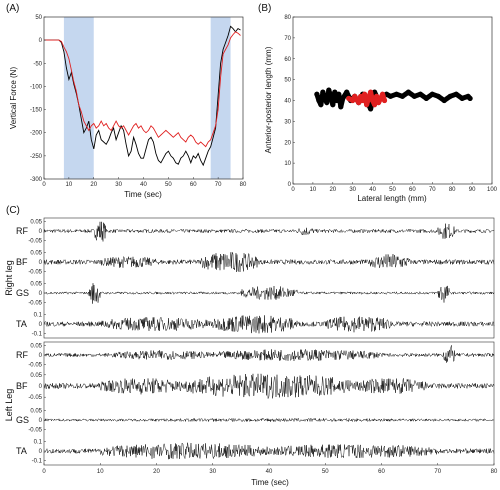  I want to click on emg-ytick-label: -0.1, so click(37, 335).